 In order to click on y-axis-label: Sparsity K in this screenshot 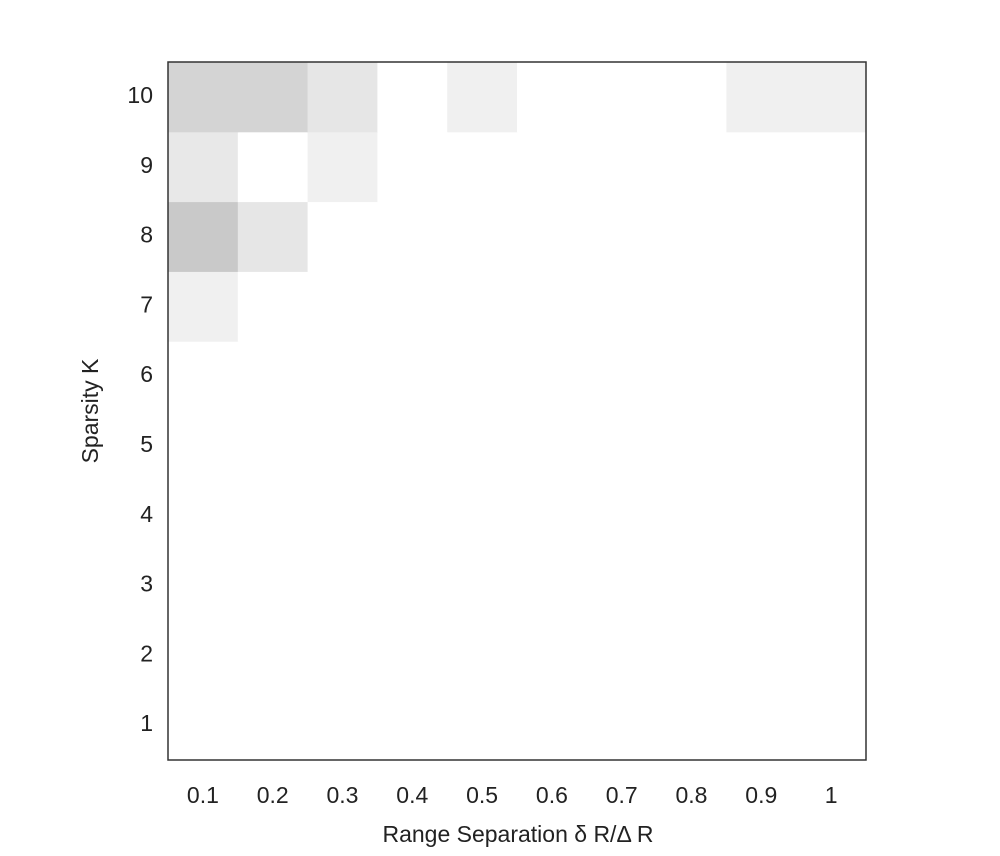, I will do `click(90, 410)`.